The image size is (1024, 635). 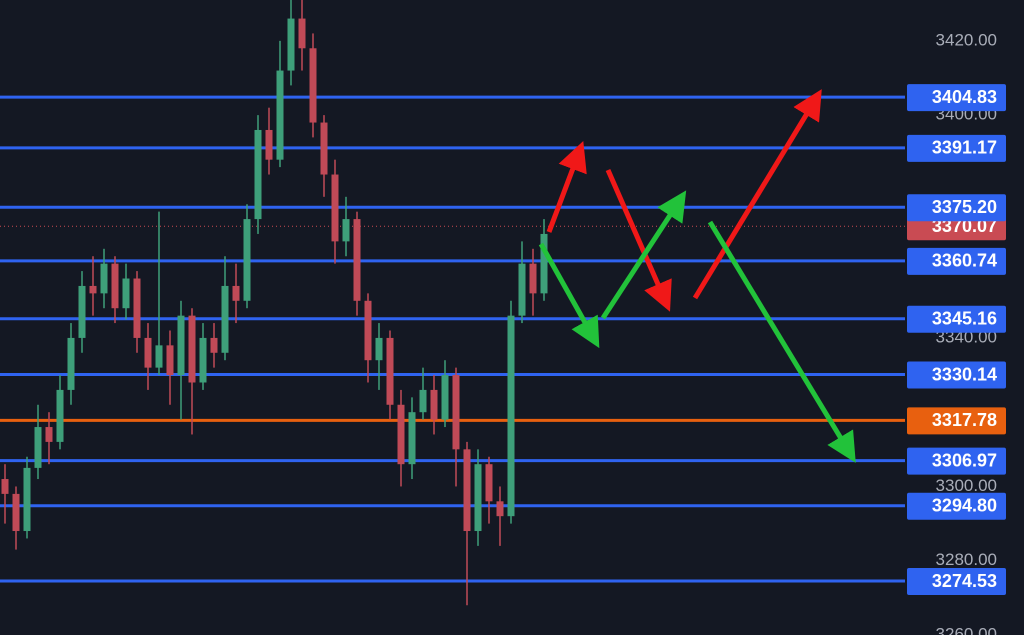 I want to click on level-label: 3360.74, so click(x=964, y=261).